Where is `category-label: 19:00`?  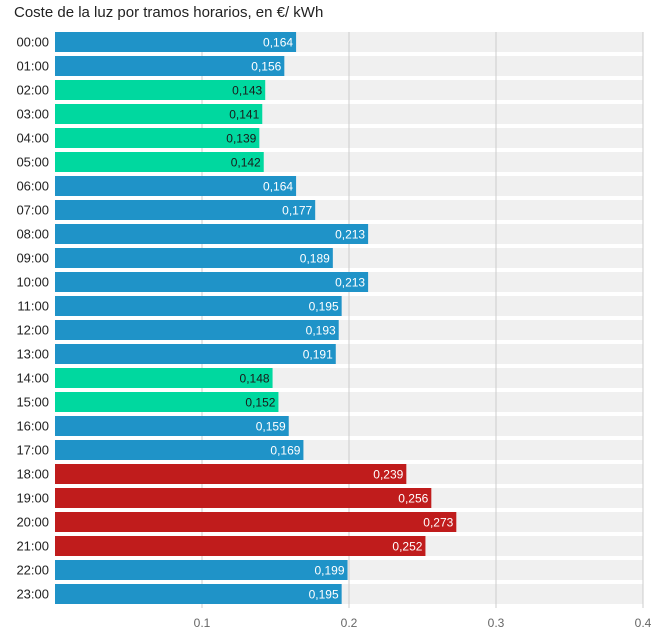 category-label: 19:00 is located at coordinates (32, 498).